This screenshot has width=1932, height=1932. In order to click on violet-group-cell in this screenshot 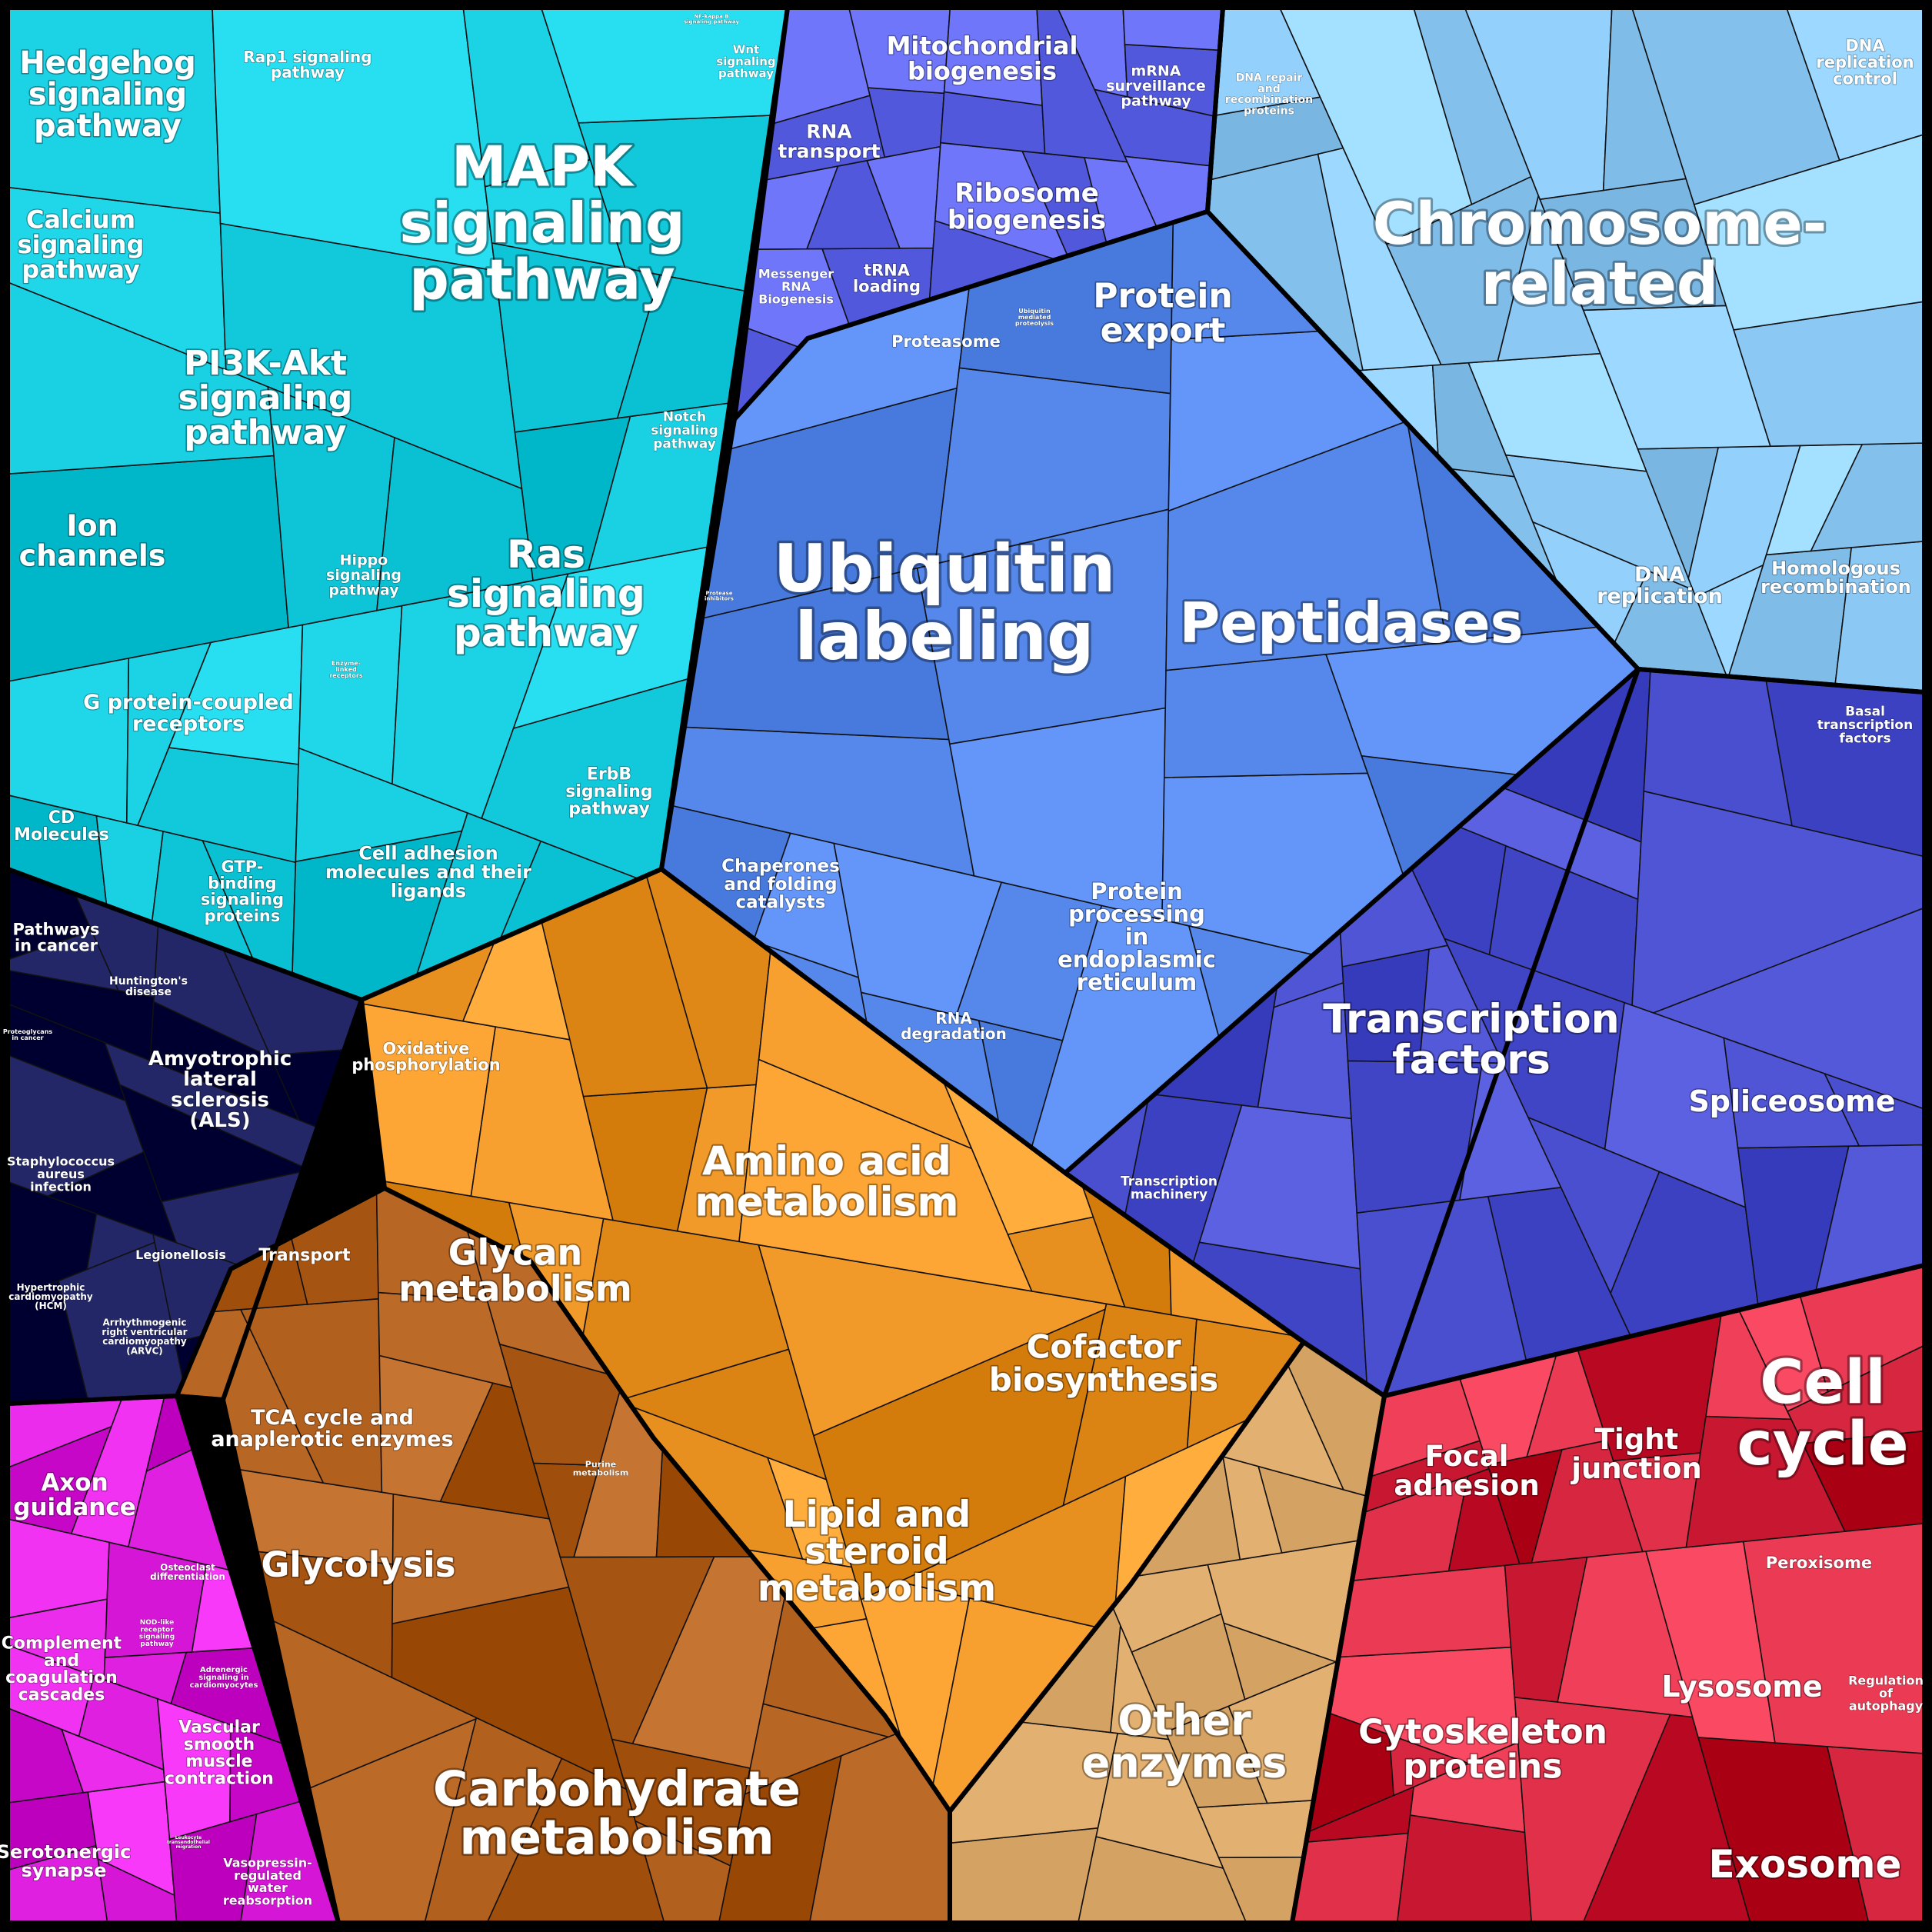, I will do `click(1173, 29)`.